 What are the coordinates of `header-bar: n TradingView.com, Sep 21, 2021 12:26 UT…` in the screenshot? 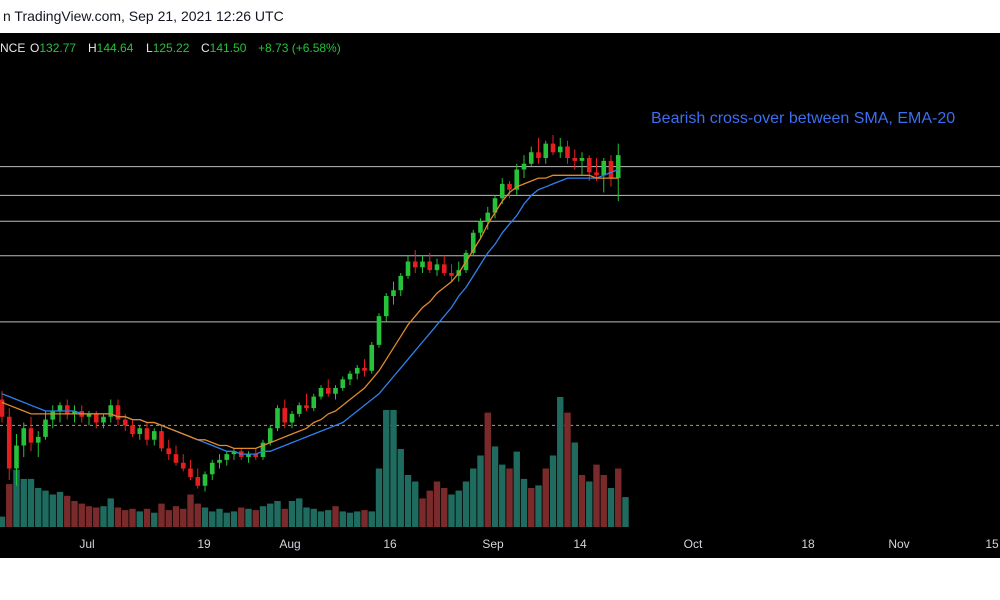 It's located at (500, 17).